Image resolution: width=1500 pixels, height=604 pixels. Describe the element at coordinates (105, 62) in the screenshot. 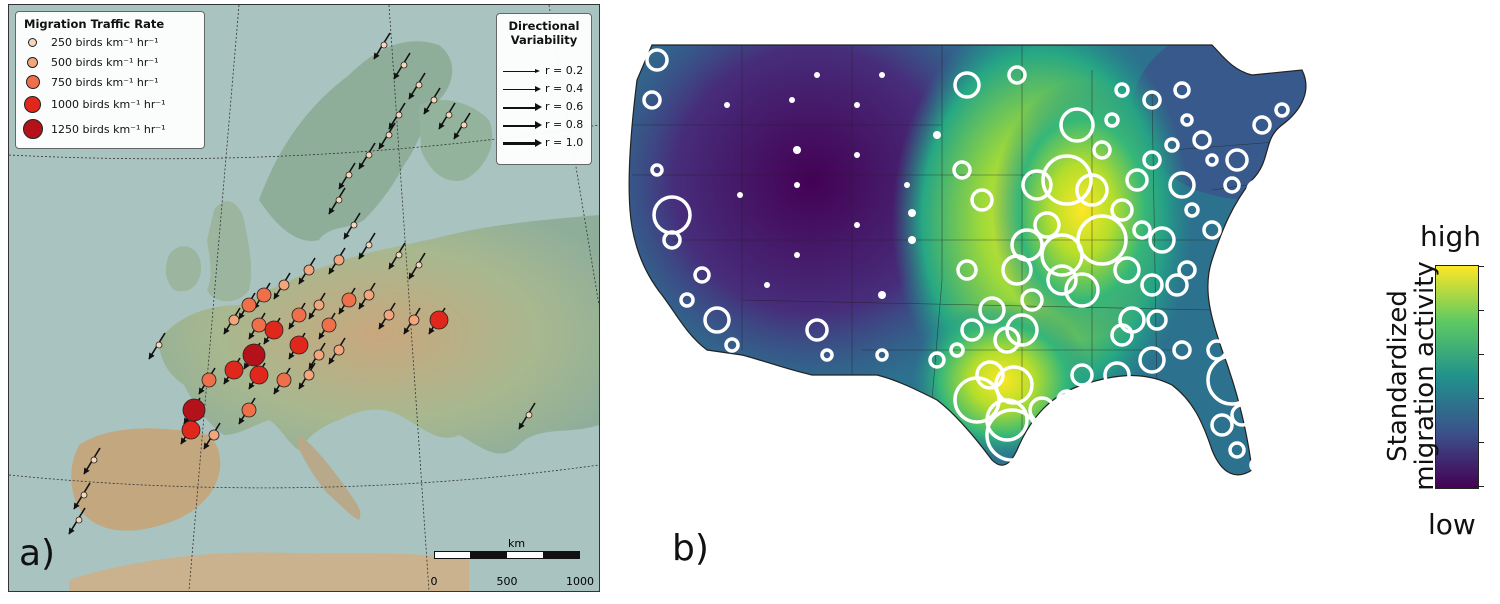

I see `rate-legend-label: 500 birds km⁻¹ hr⁻¹` at that location.